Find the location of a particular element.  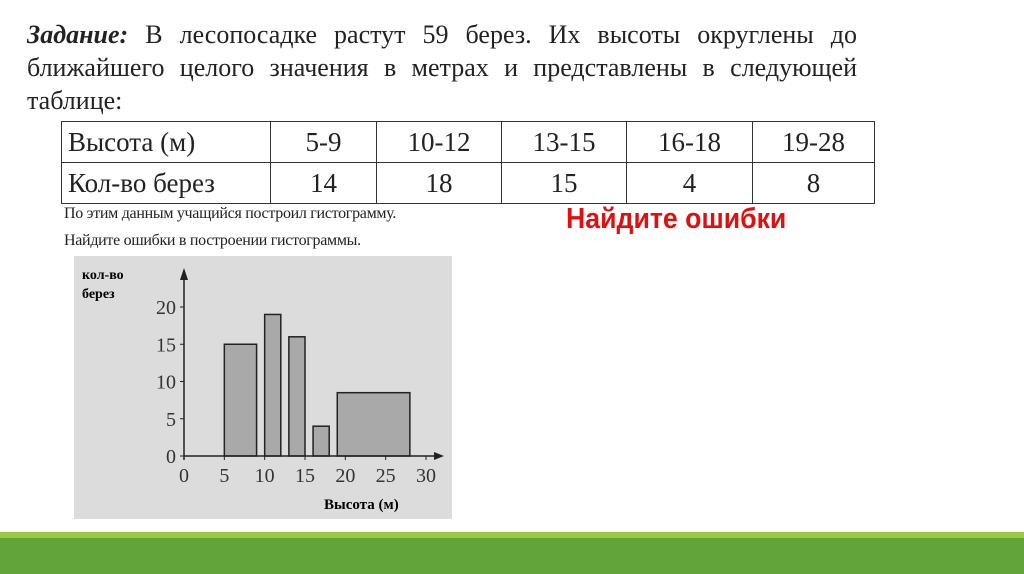

footer-band-dark is located at coordinates (512, 556).